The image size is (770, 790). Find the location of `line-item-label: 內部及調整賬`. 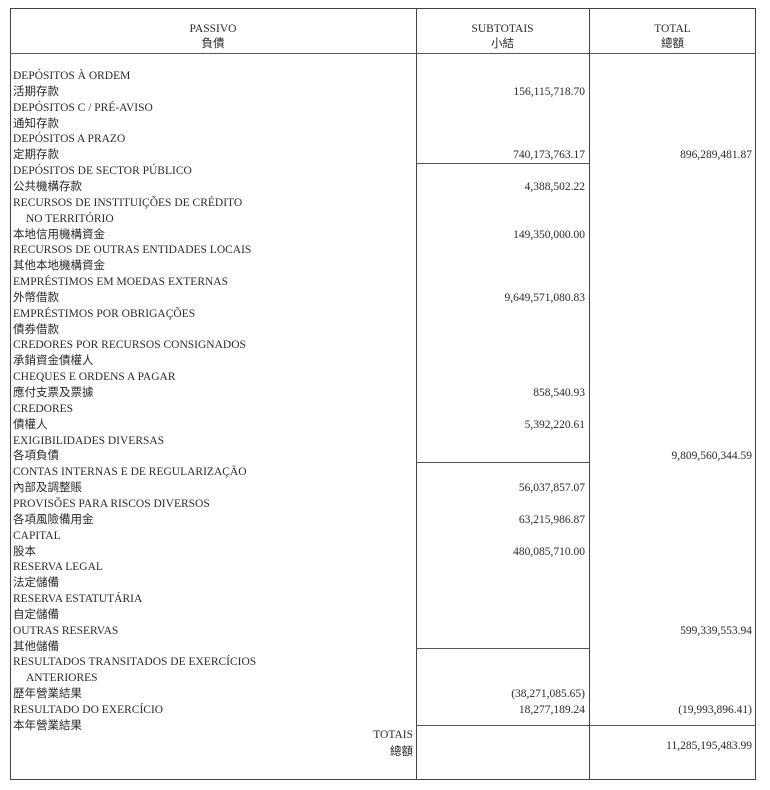

line-item-label: 內部及調整賬 is located at coordinates (47, 488).